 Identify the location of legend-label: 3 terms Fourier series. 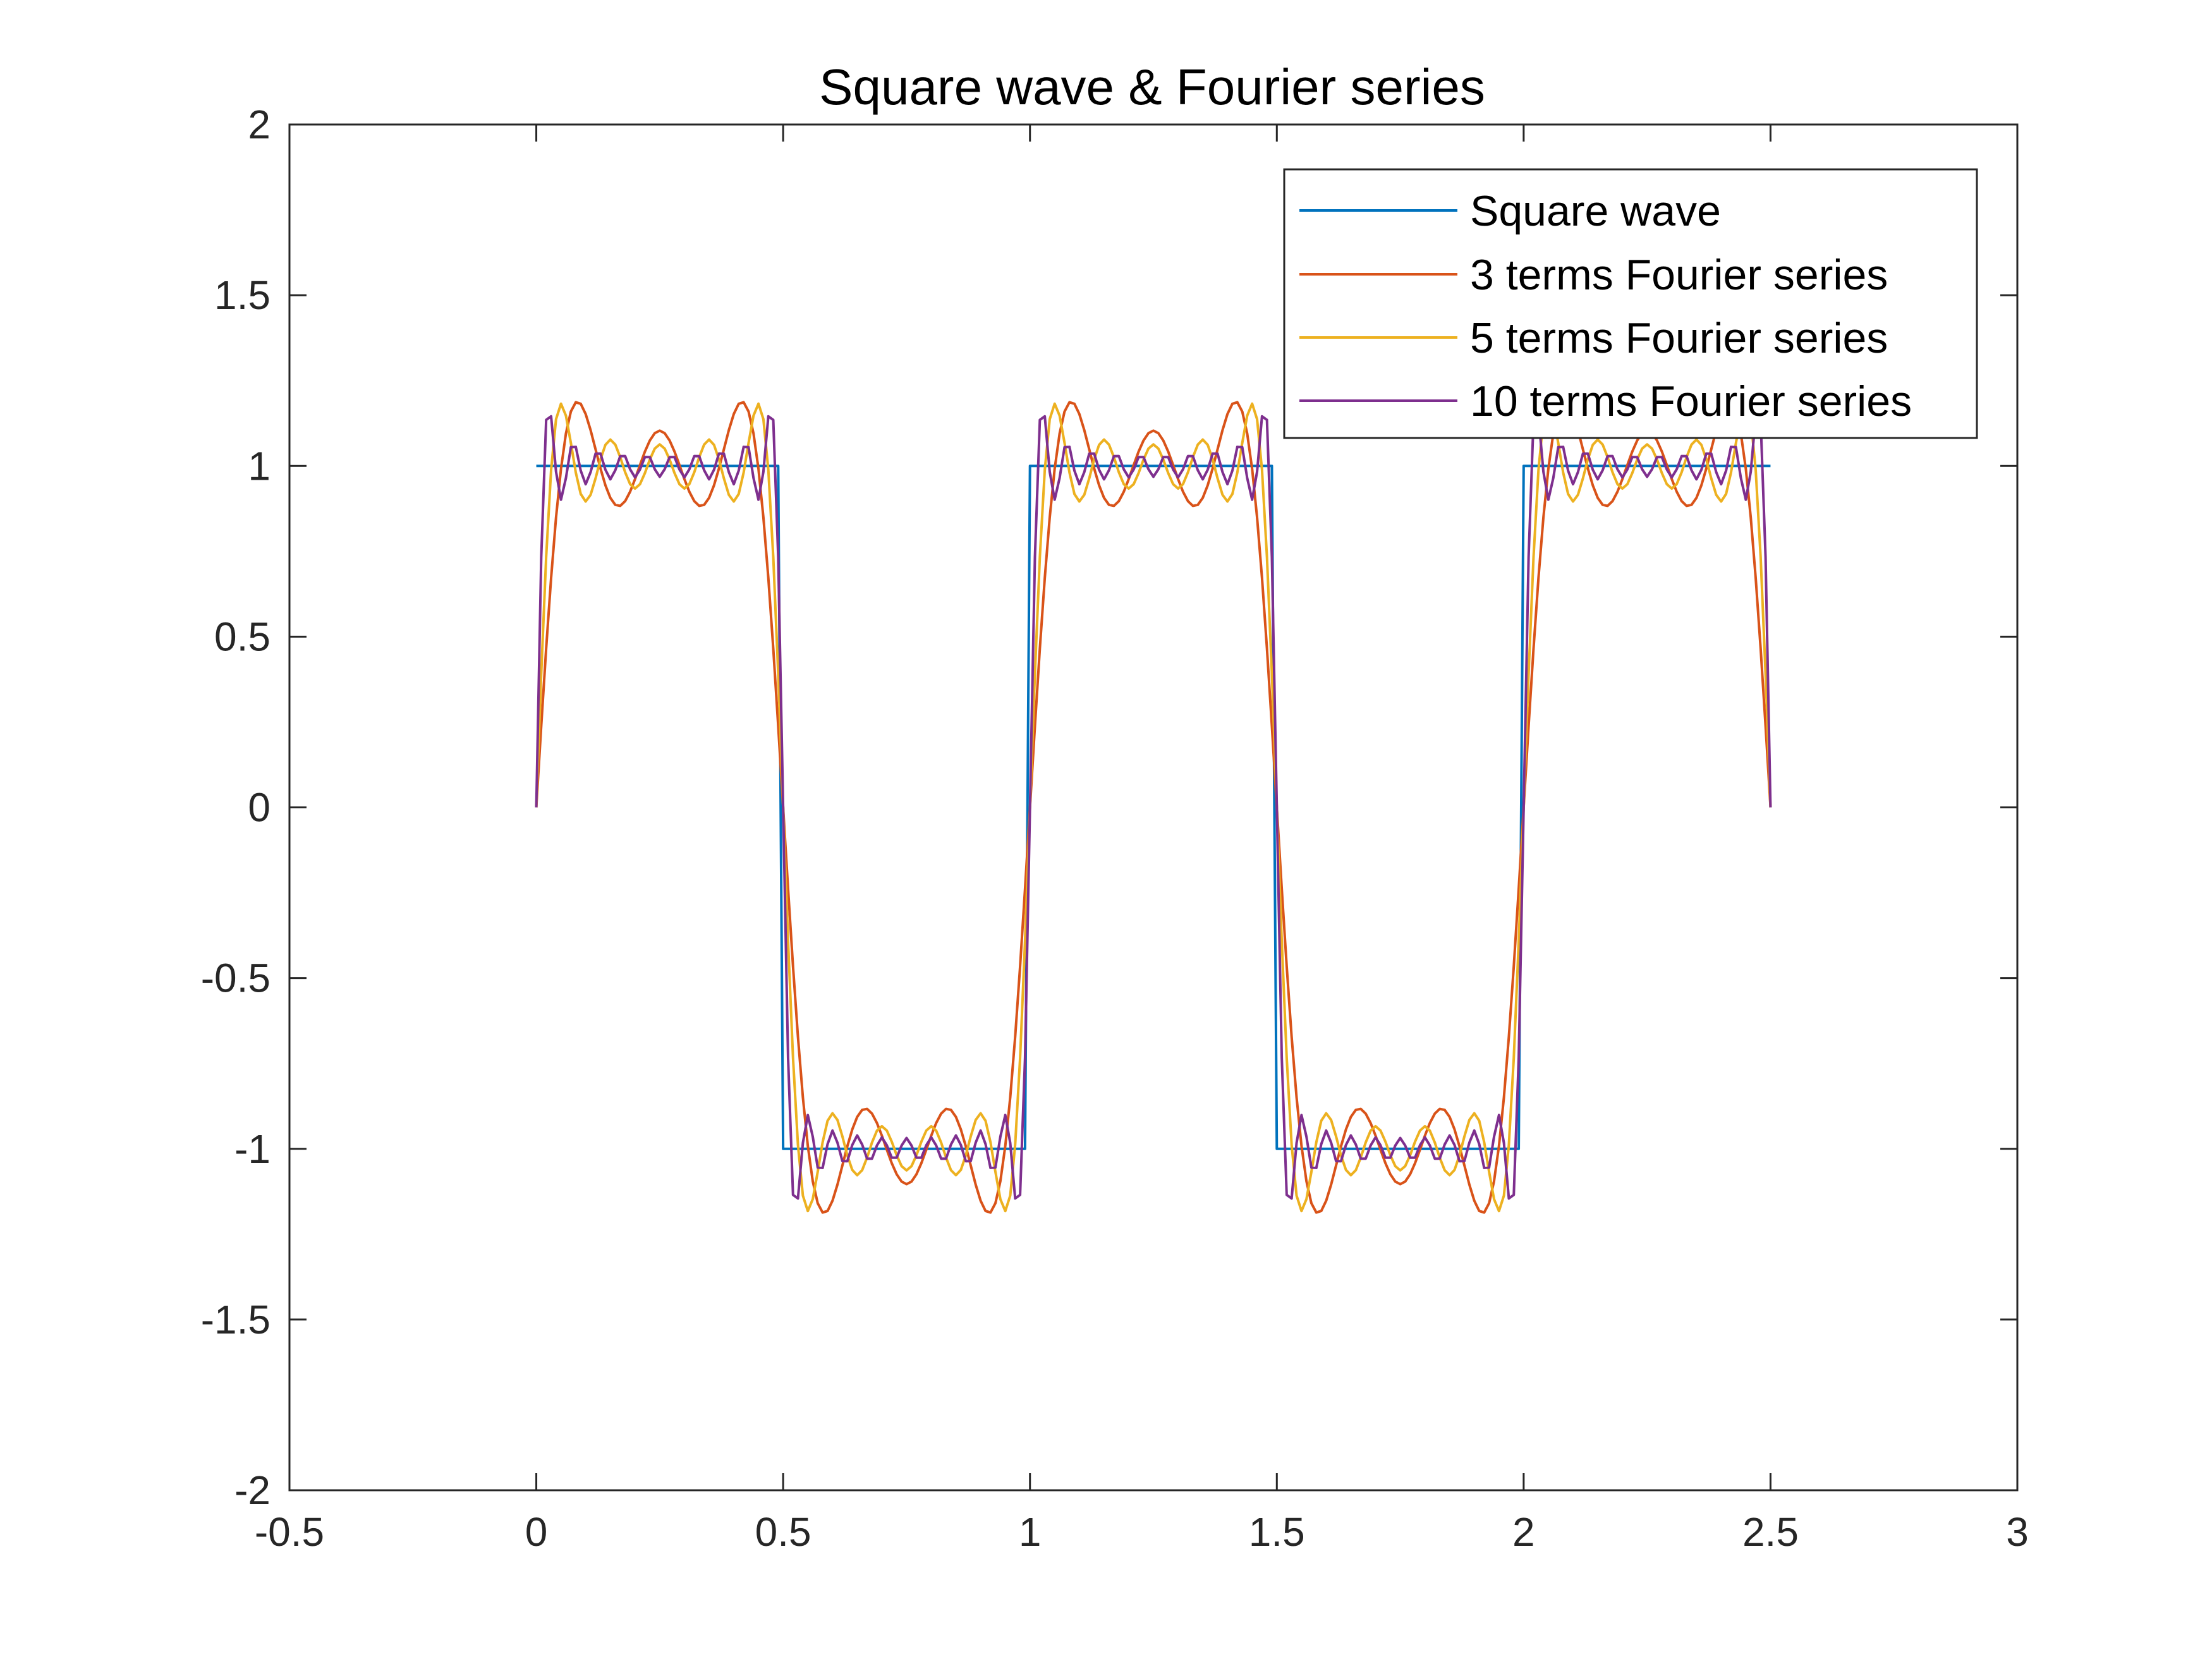
(1679, 275).